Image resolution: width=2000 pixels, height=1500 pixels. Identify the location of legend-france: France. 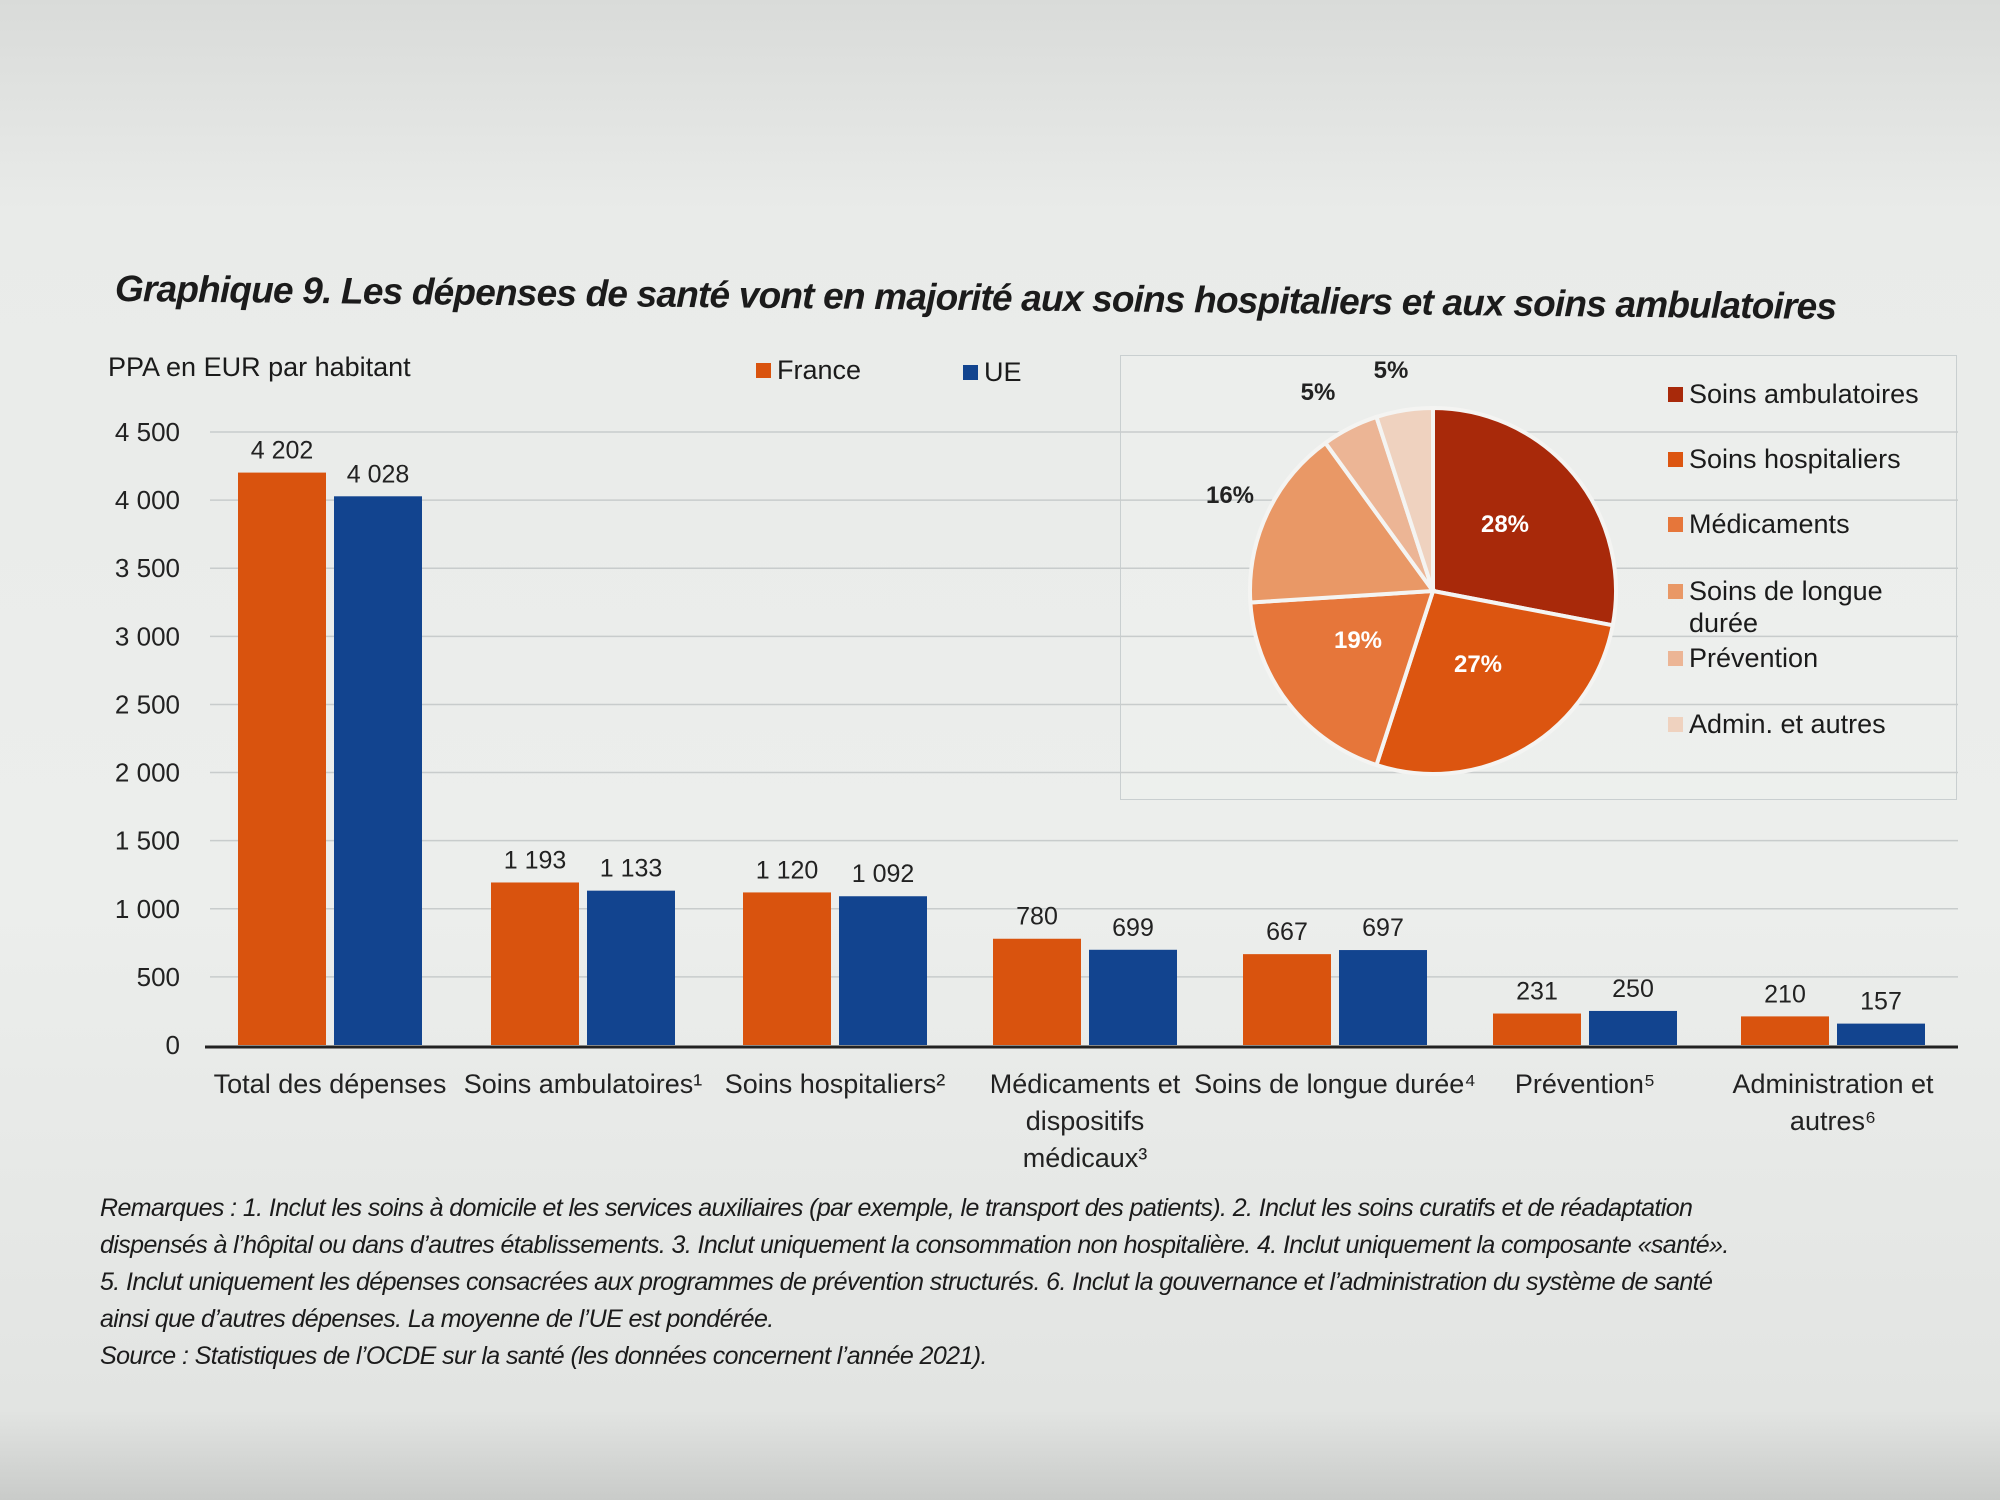
(808, 370).